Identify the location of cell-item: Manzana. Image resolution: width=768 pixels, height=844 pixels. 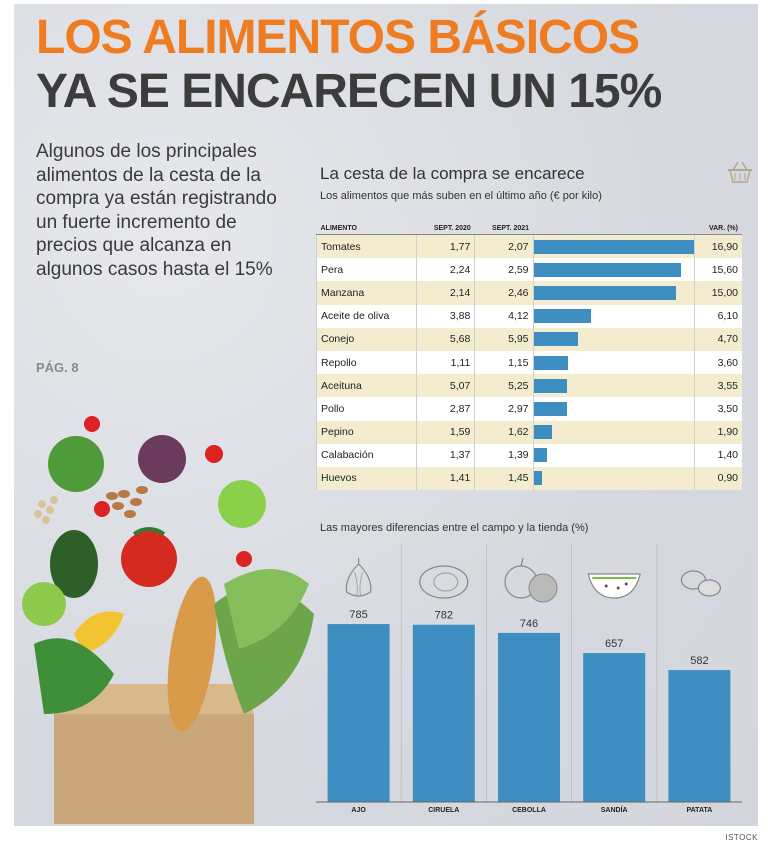
(366, 293).